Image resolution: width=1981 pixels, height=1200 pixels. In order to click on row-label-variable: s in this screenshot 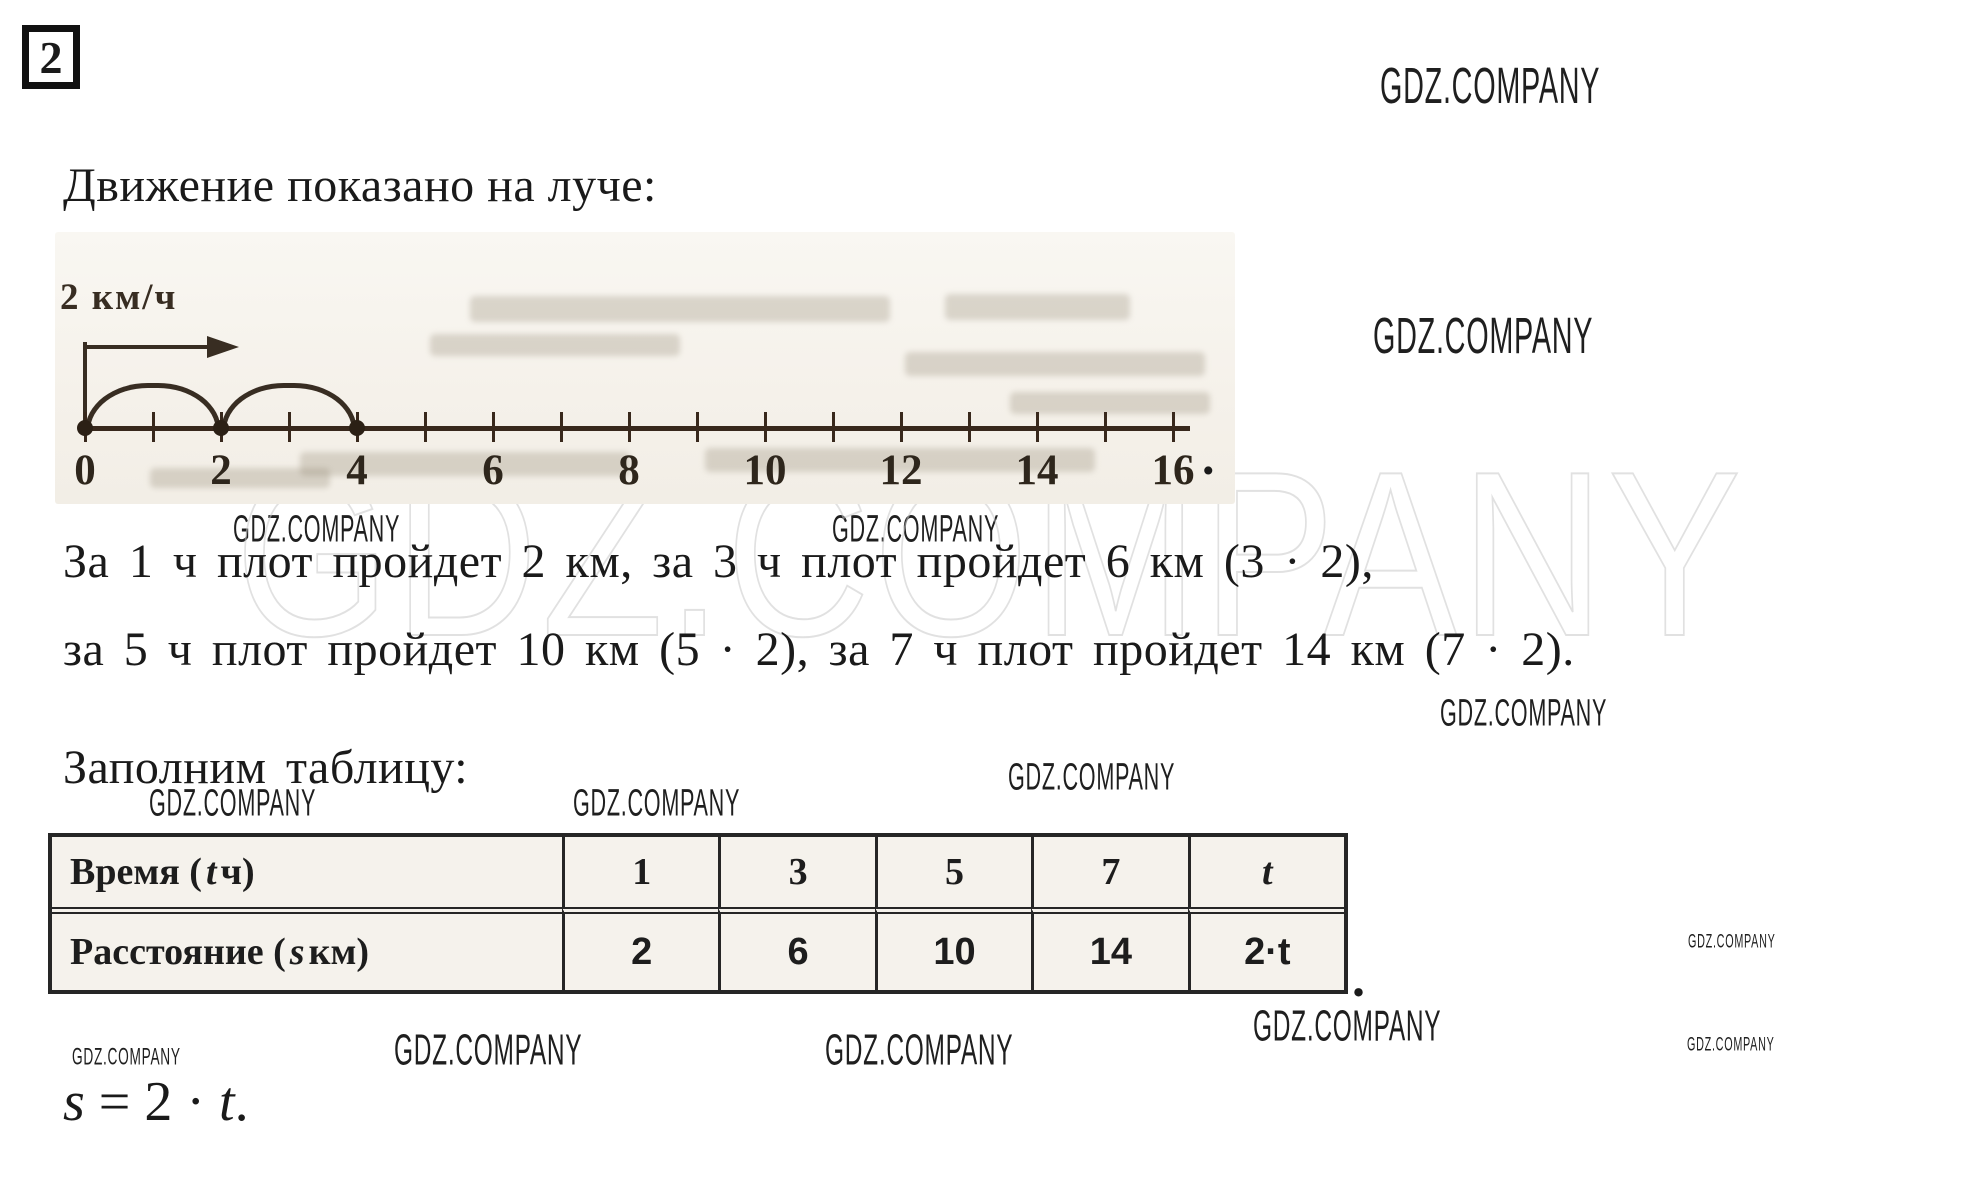, I will do `click(297, 952)`.